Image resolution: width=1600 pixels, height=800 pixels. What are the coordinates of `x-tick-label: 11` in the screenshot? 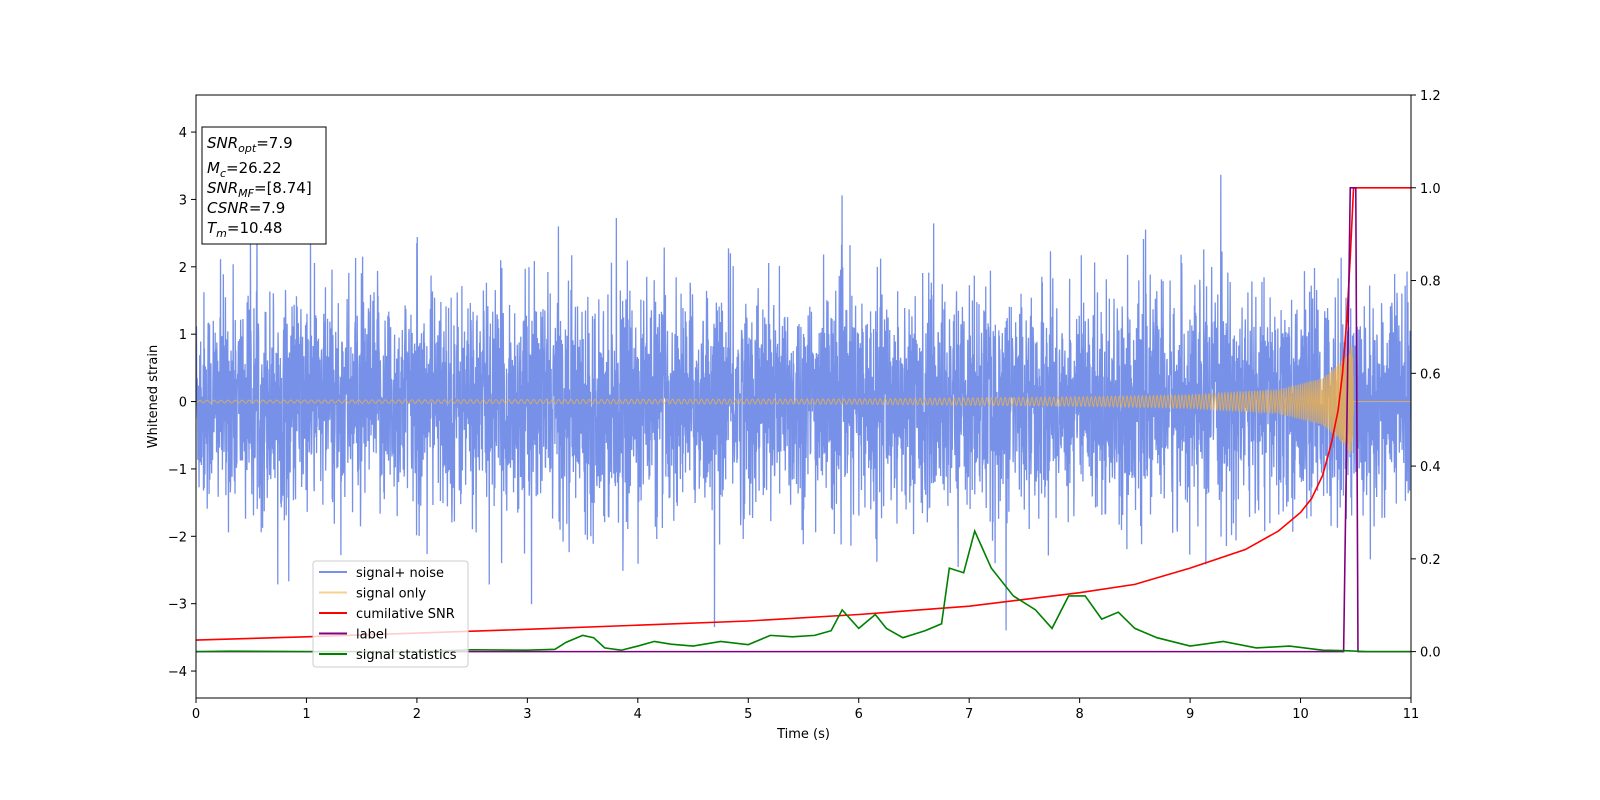 It's located at (1411, 714).